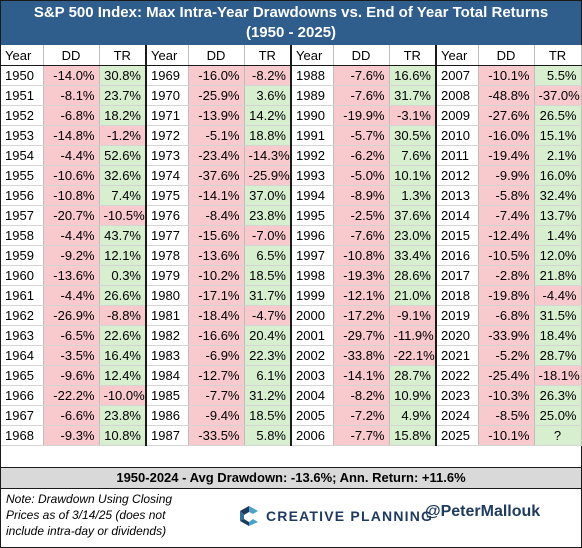  I want to click on year-cell: 1973, so click(167, 155).